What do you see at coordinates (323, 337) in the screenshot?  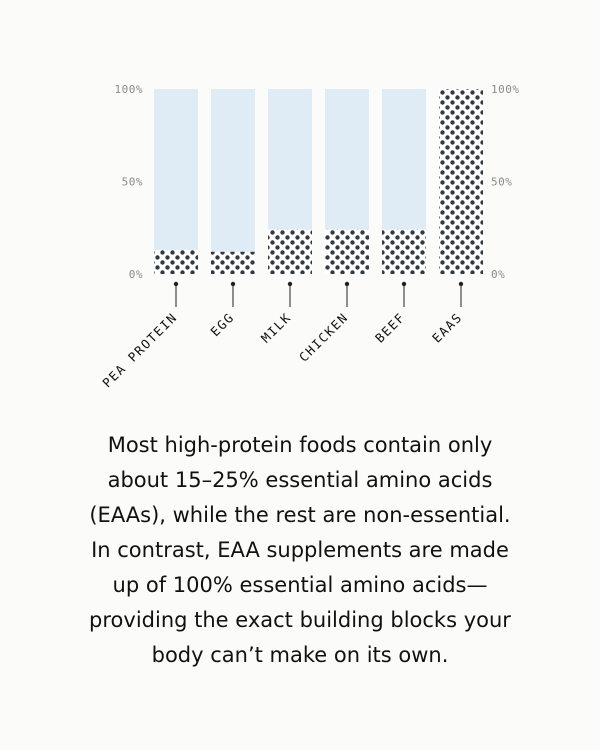 I see `category-label-chicken: CHICKEN` at bounding box center [323, 337].